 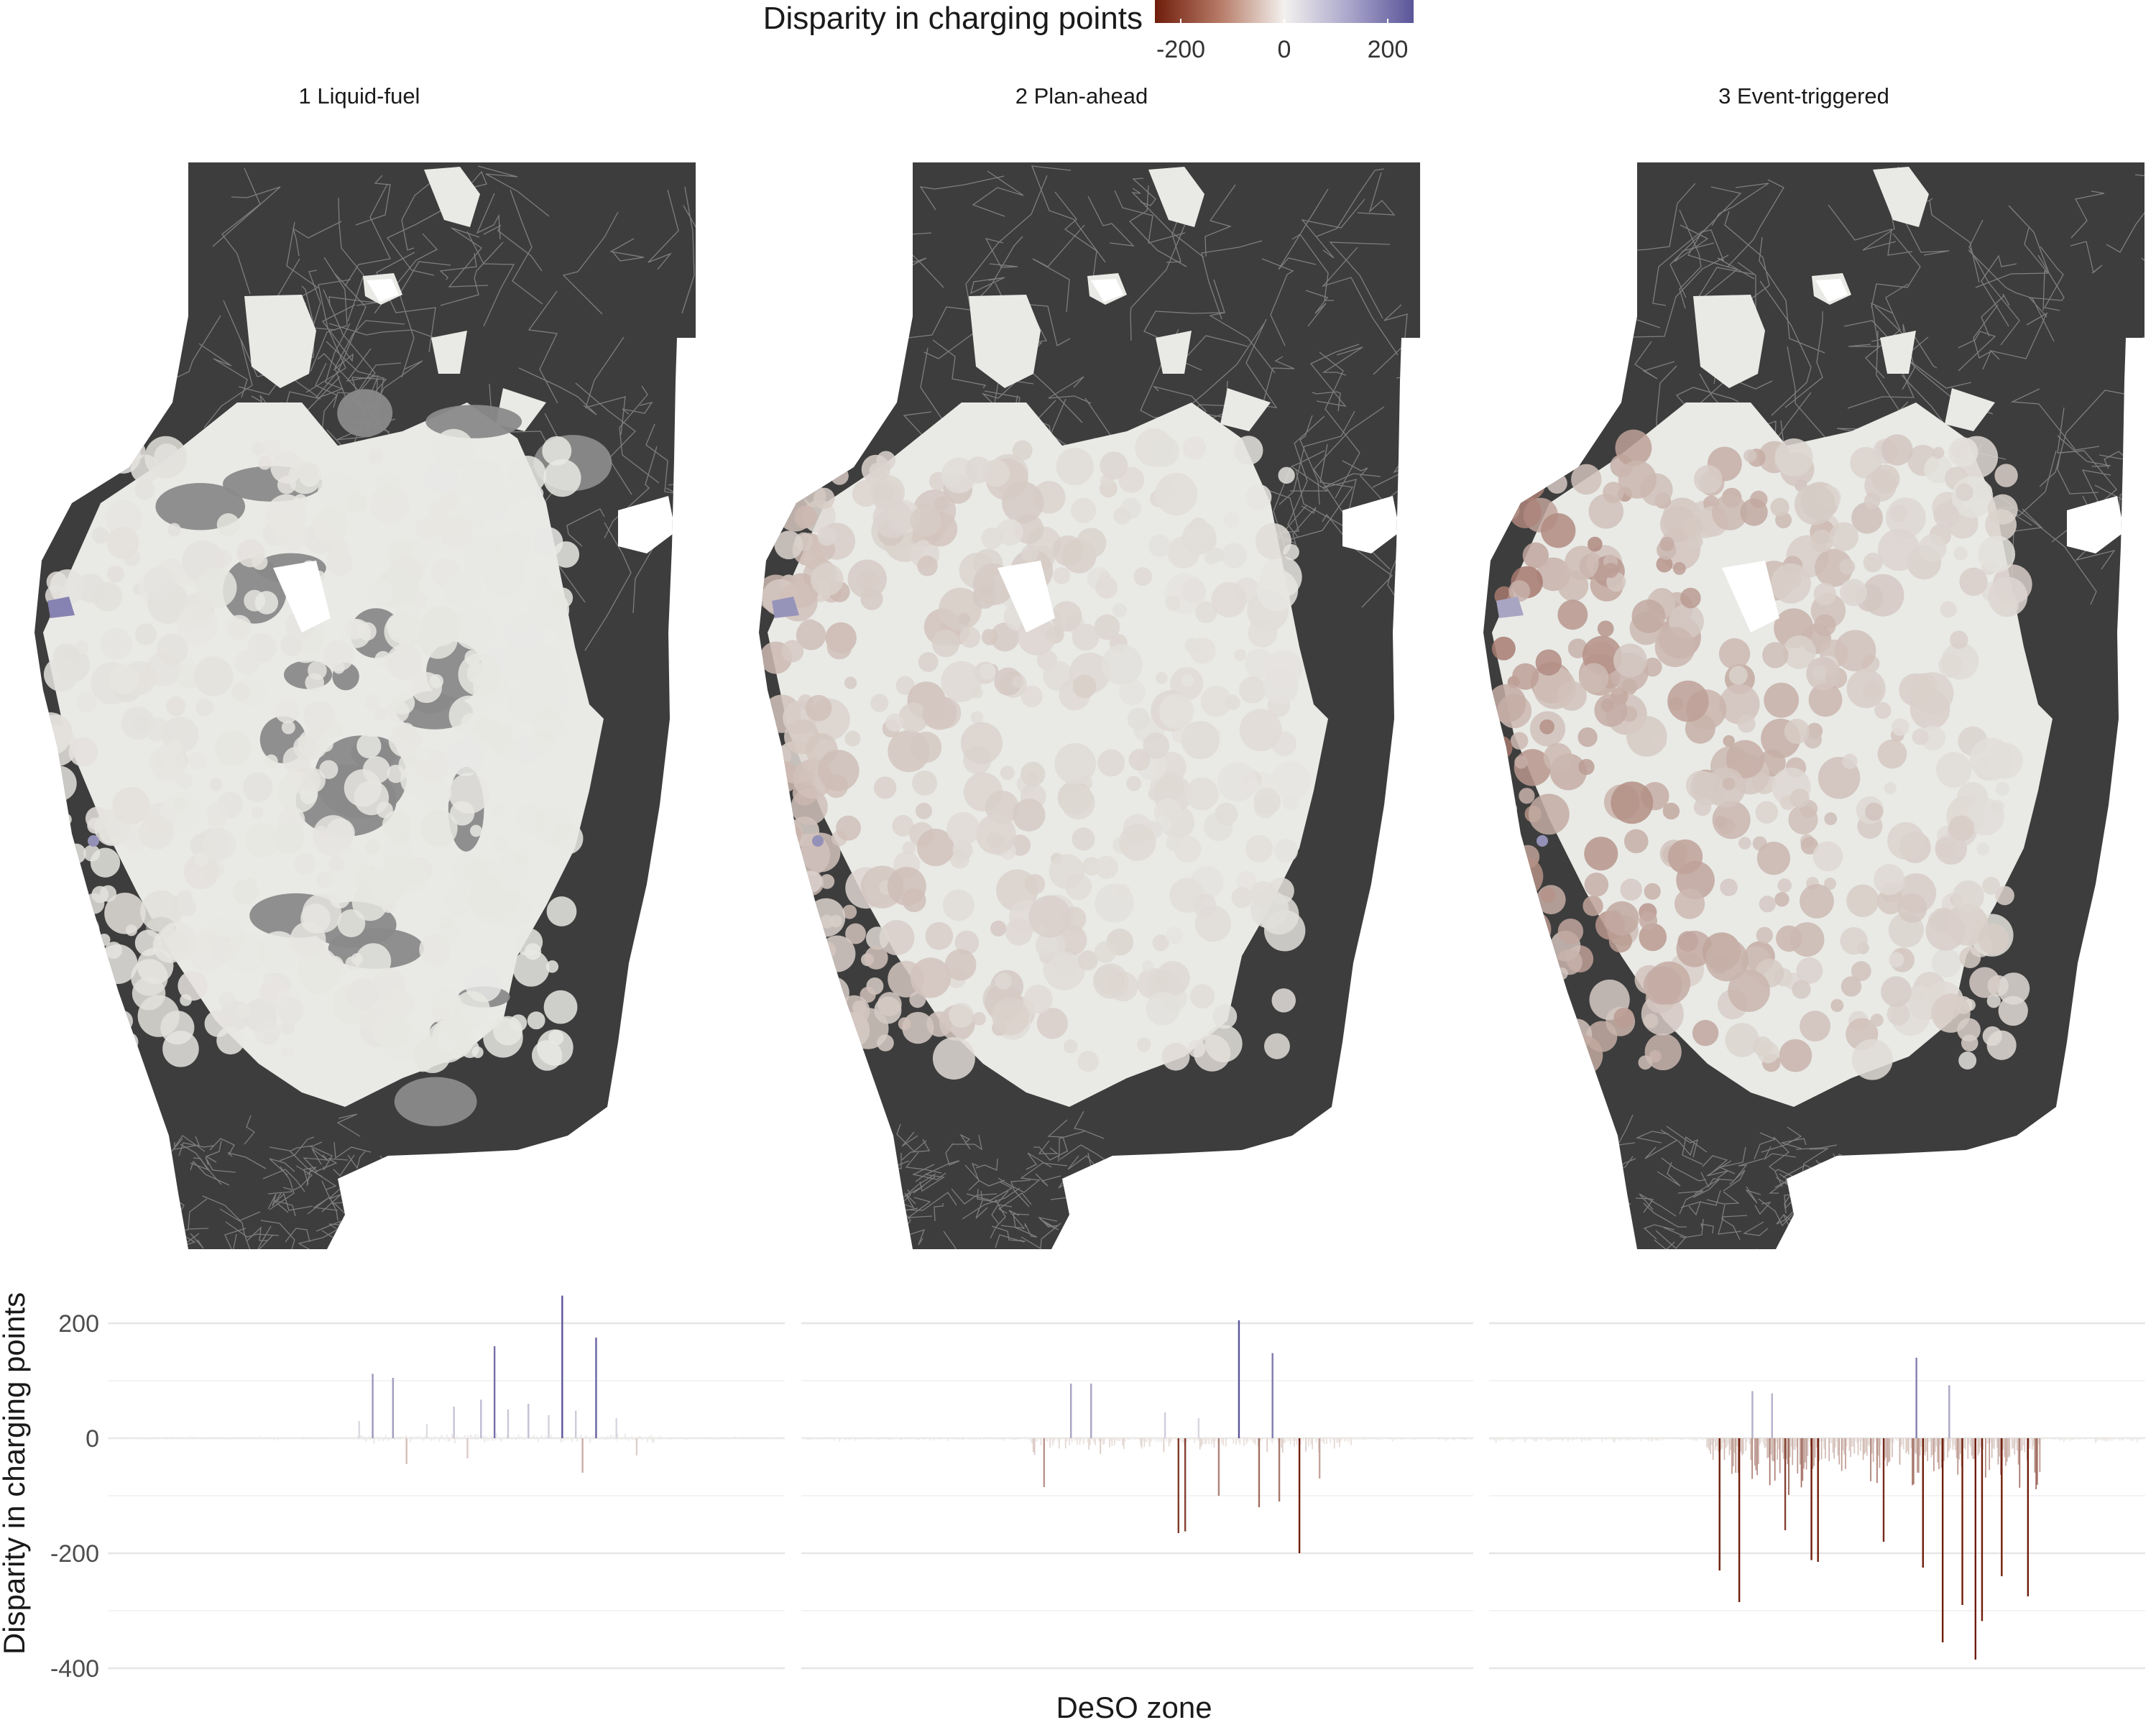 What do you see at coordinates (1107, 290) in the screenshot?
I see `map-lake` at bounding box center [1107, 290].